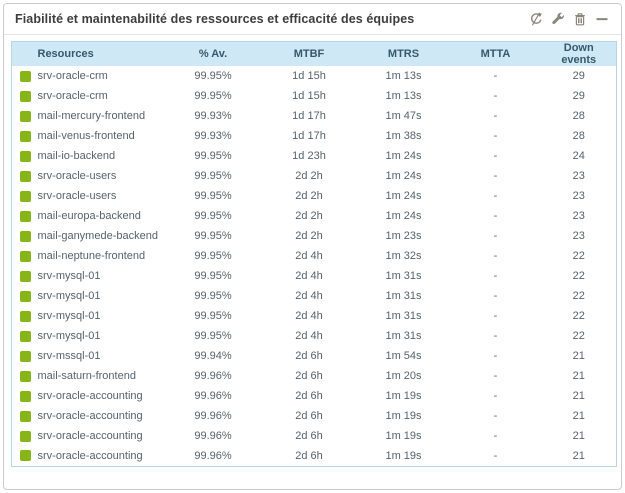  What do you see at coordinates (601, 19) in the screenshot?
I see `minus-icon` at bounding box center [601, 19].